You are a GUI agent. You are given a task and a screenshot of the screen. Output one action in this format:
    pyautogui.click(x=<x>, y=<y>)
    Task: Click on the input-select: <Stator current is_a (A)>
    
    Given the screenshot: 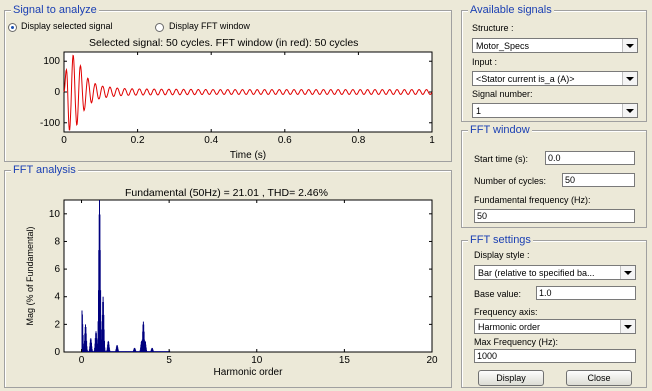 What is the action you would take?
    pyautogui.click(x=555, y=78)
    